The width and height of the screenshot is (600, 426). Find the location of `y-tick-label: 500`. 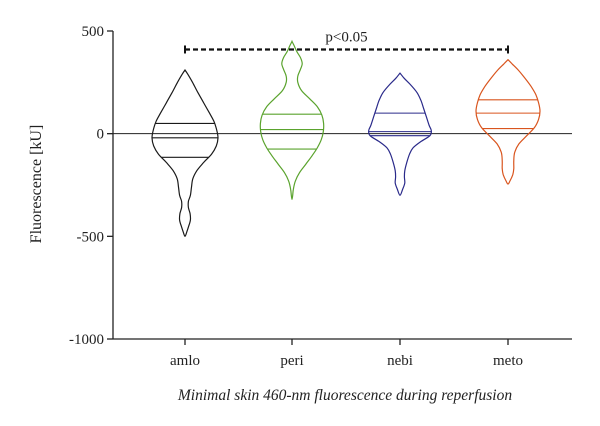

y-tick-label: 500 is located at coordinates (93, 32).